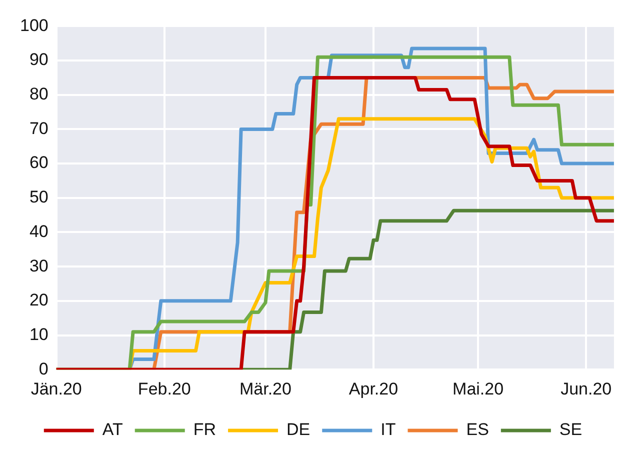 Image resolution: width=630 pixels, height=457 pixels. Describe the element at coordinates (38, 162) in the screenshot. I see `y-tick-label: 60` at that location.